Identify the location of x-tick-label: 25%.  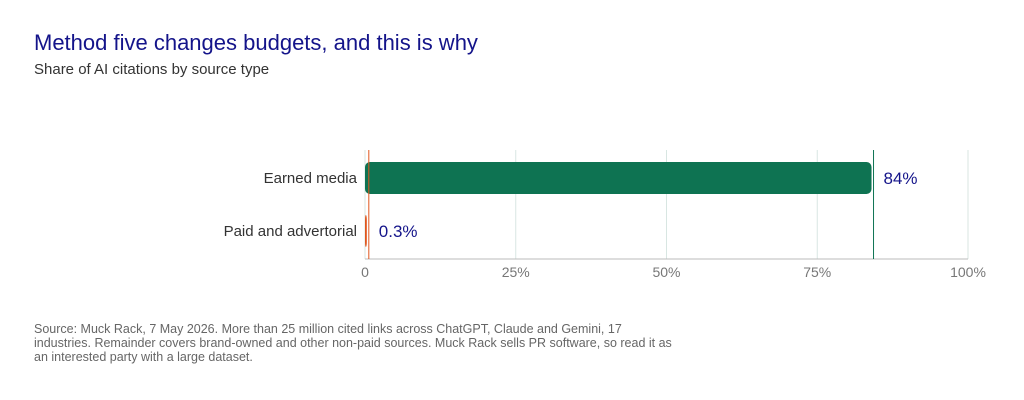
(516, 272).